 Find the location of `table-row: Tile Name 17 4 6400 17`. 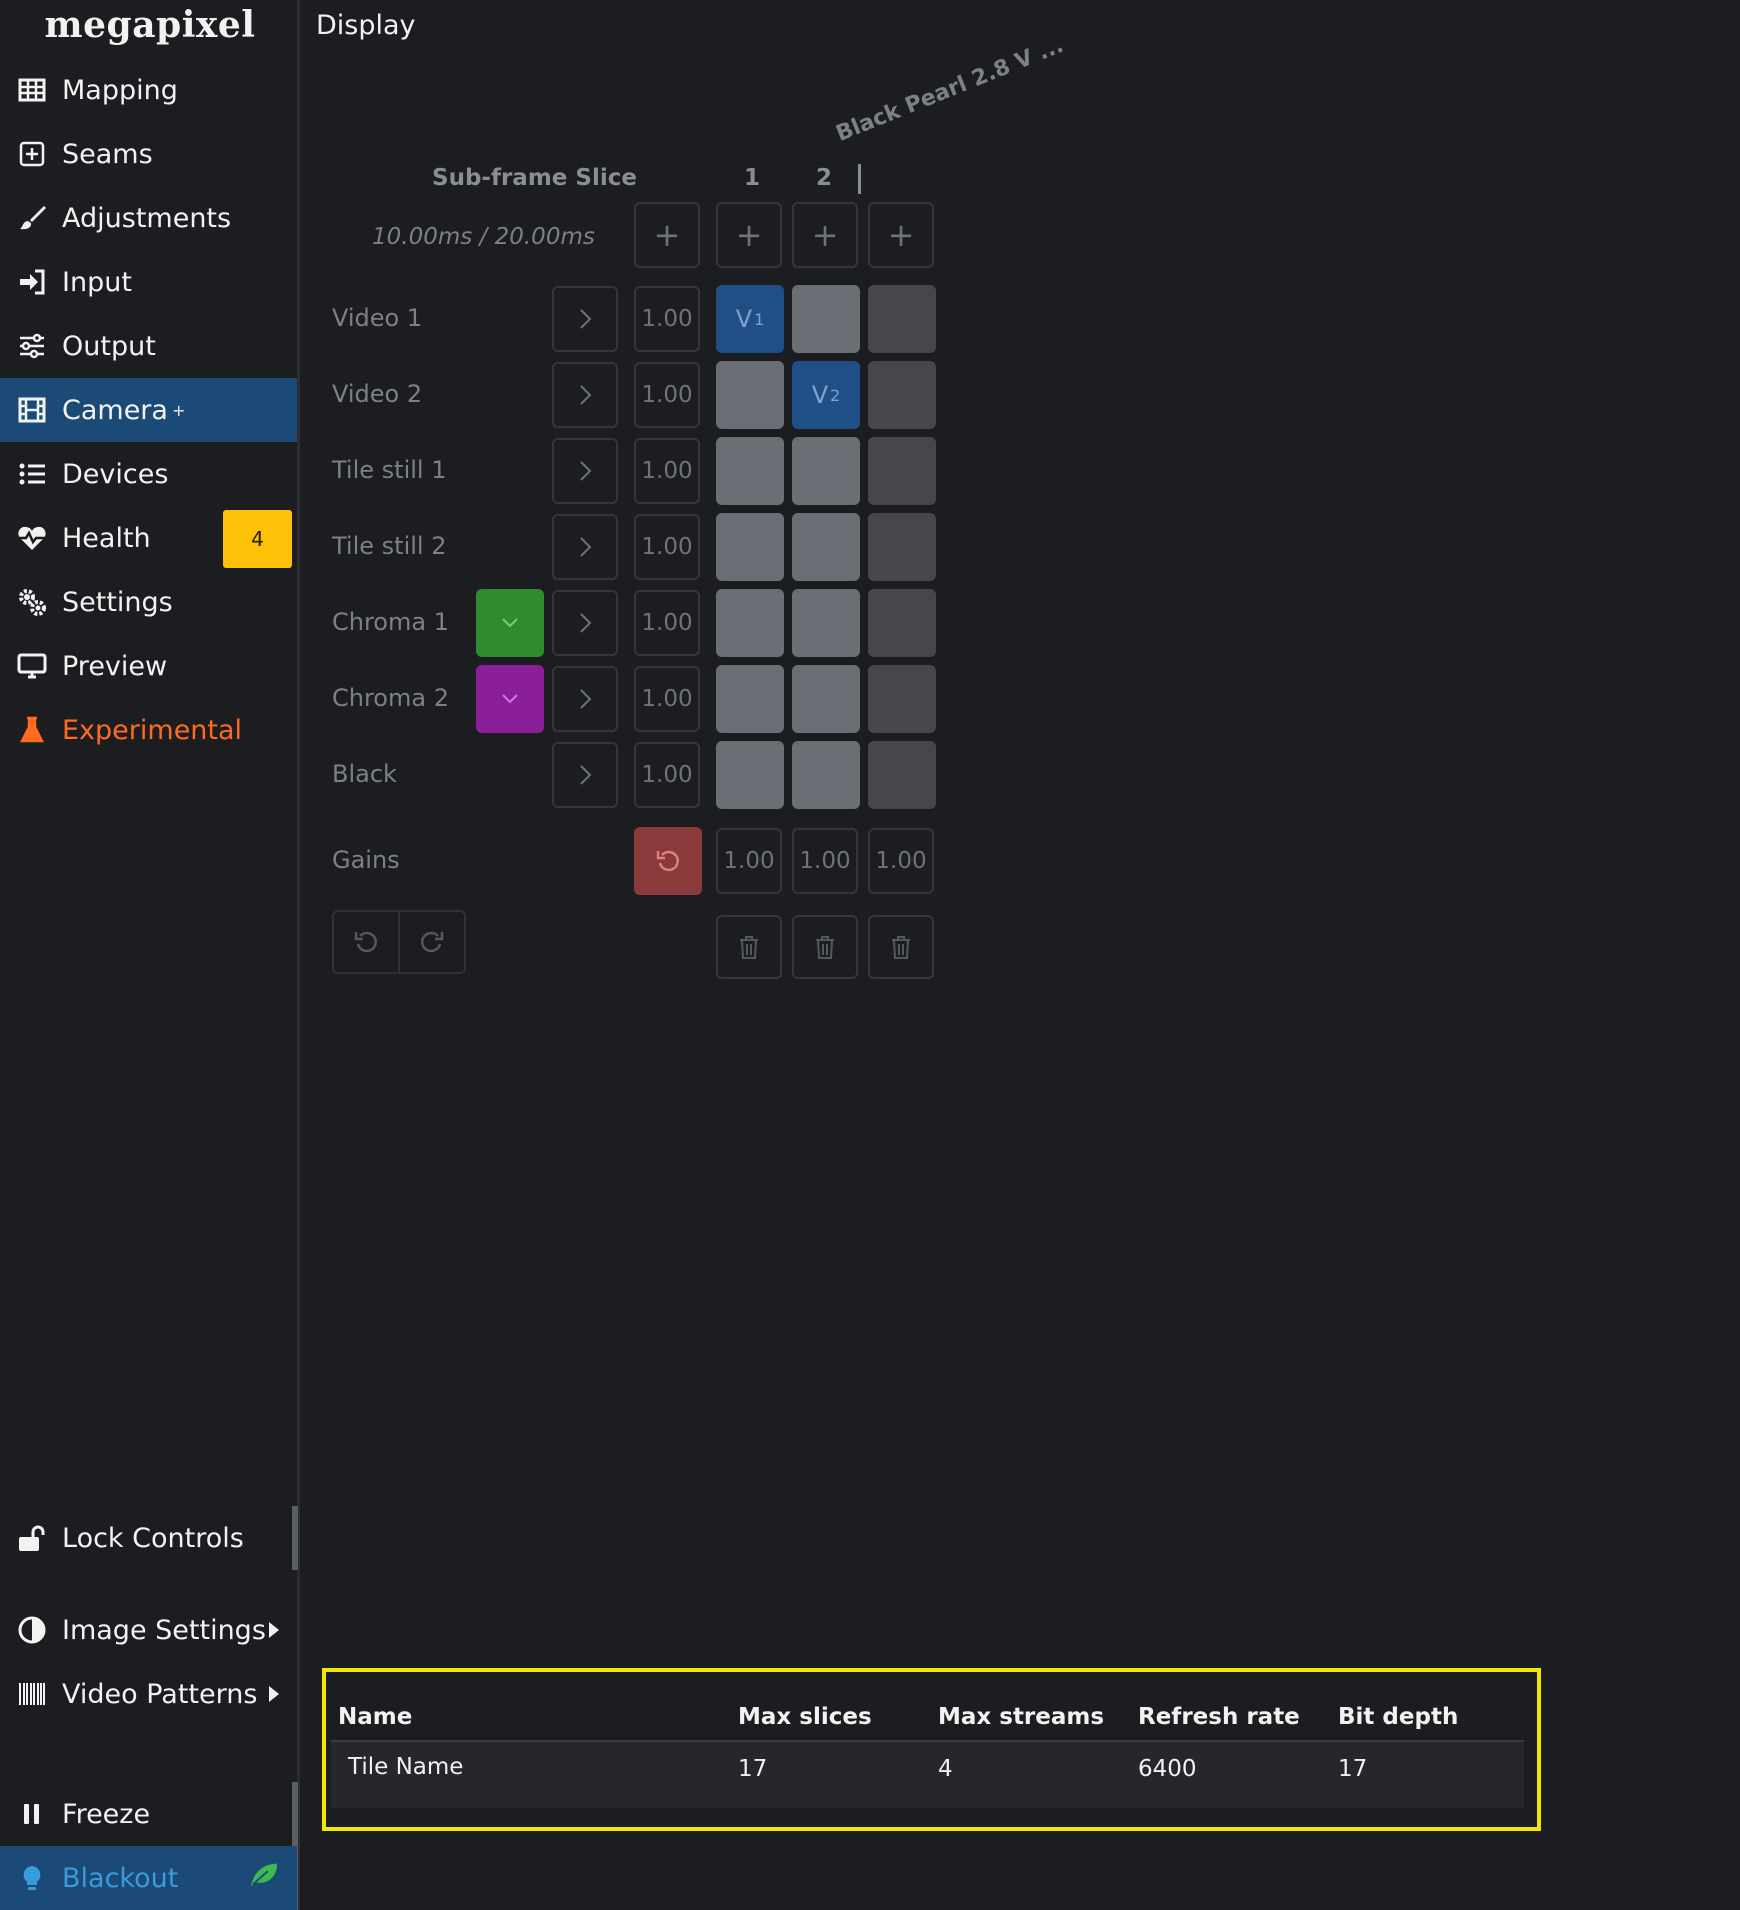

table-row: Tile Name 17 4 6400 17 is located at coordinates (927, 1774).